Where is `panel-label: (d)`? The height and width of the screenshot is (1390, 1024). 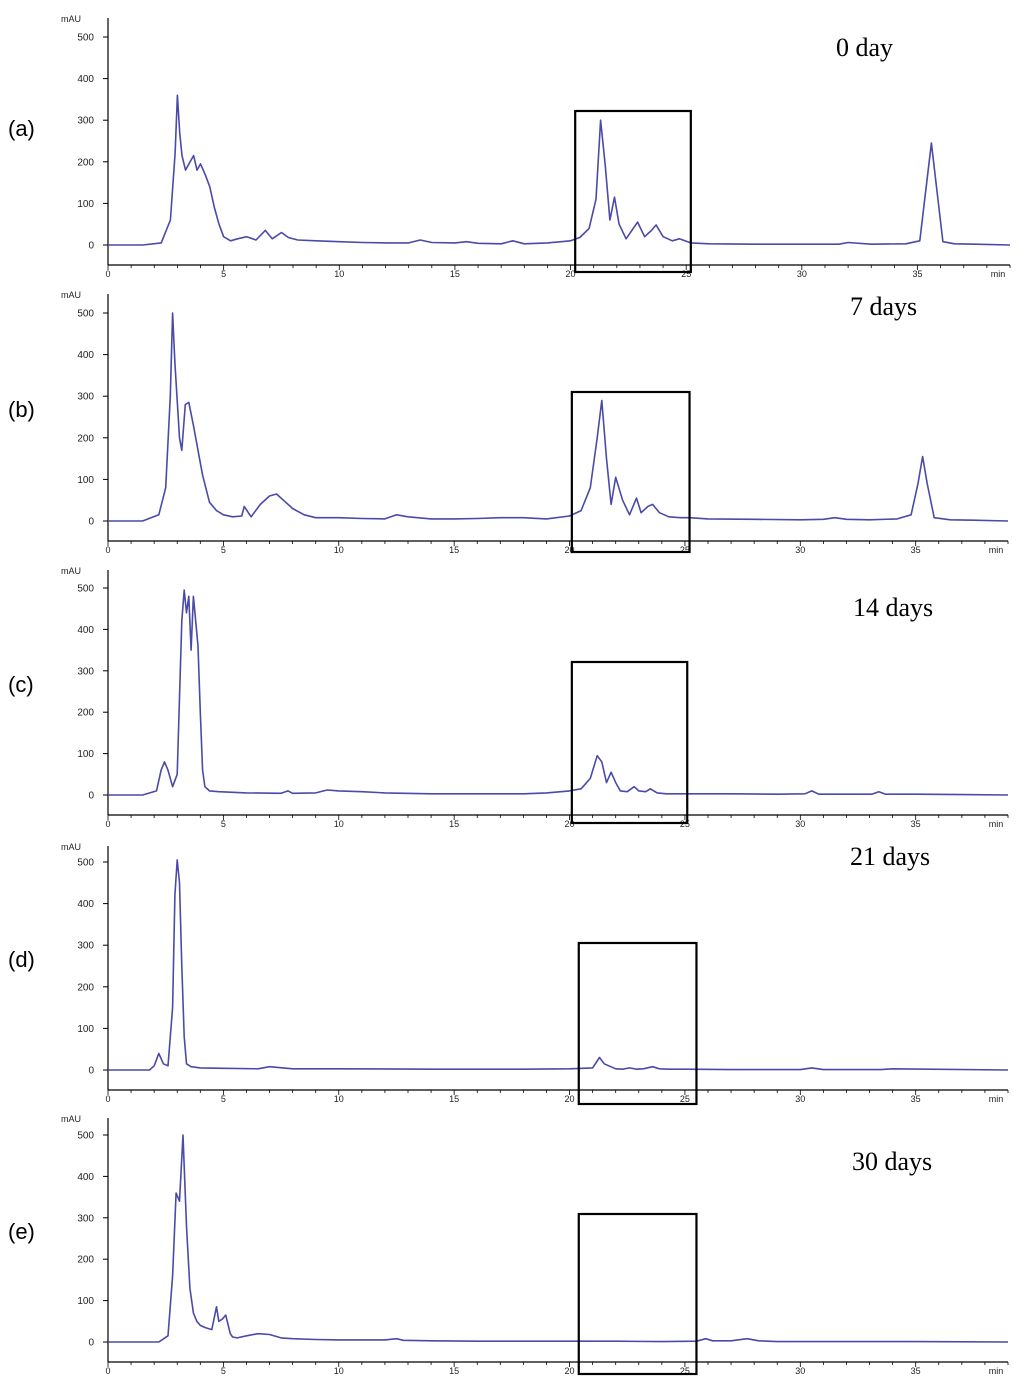
panel-label: (d) is located at coordinates (21, 959).